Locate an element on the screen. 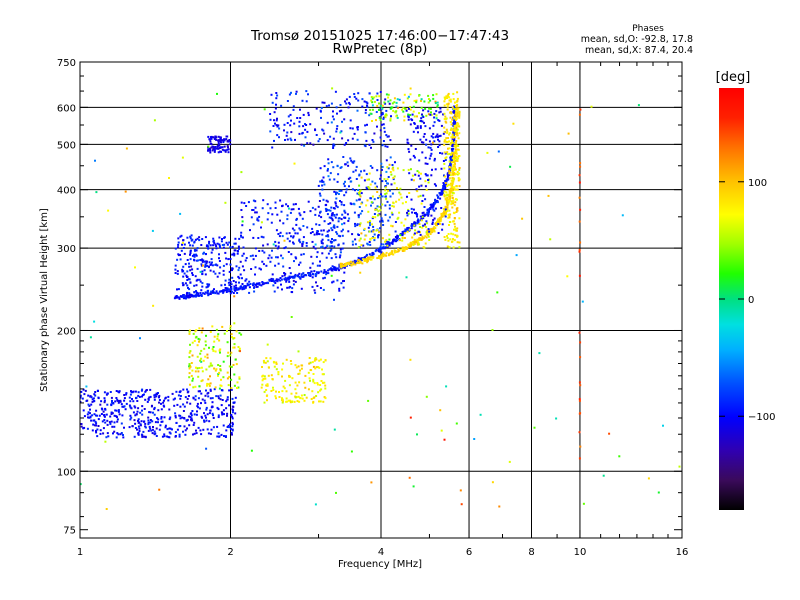  x-tick-label: 8 is located at coordinates (531, 552).